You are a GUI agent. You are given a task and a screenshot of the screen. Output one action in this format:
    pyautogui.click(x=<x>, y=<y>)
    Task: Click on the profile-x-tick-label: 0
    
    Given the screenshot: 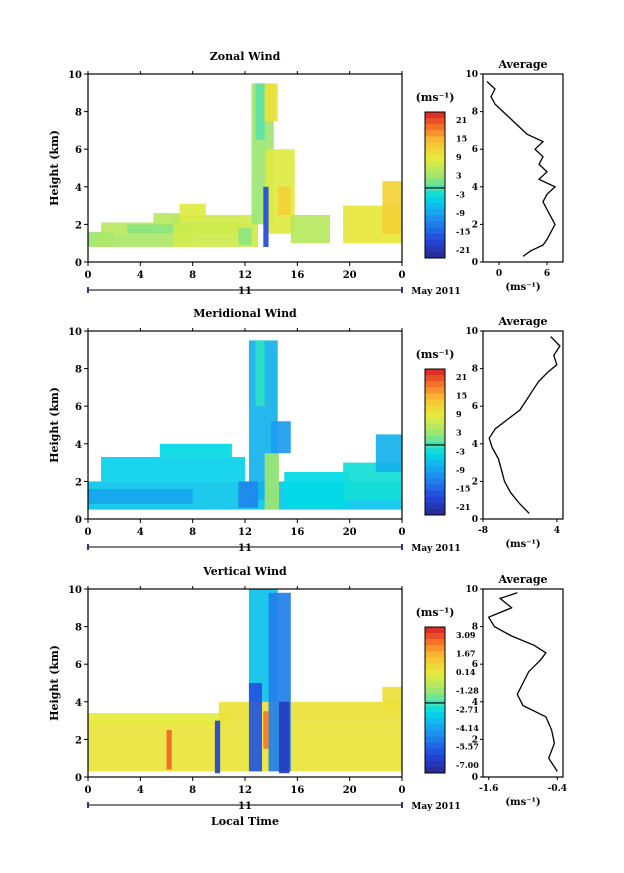 What is the action you would take?
    pyautogui.click(x=499, y=274)
    